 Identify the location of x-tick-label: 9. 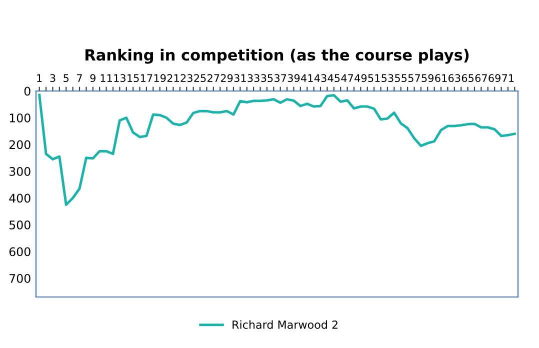
(93, 78).